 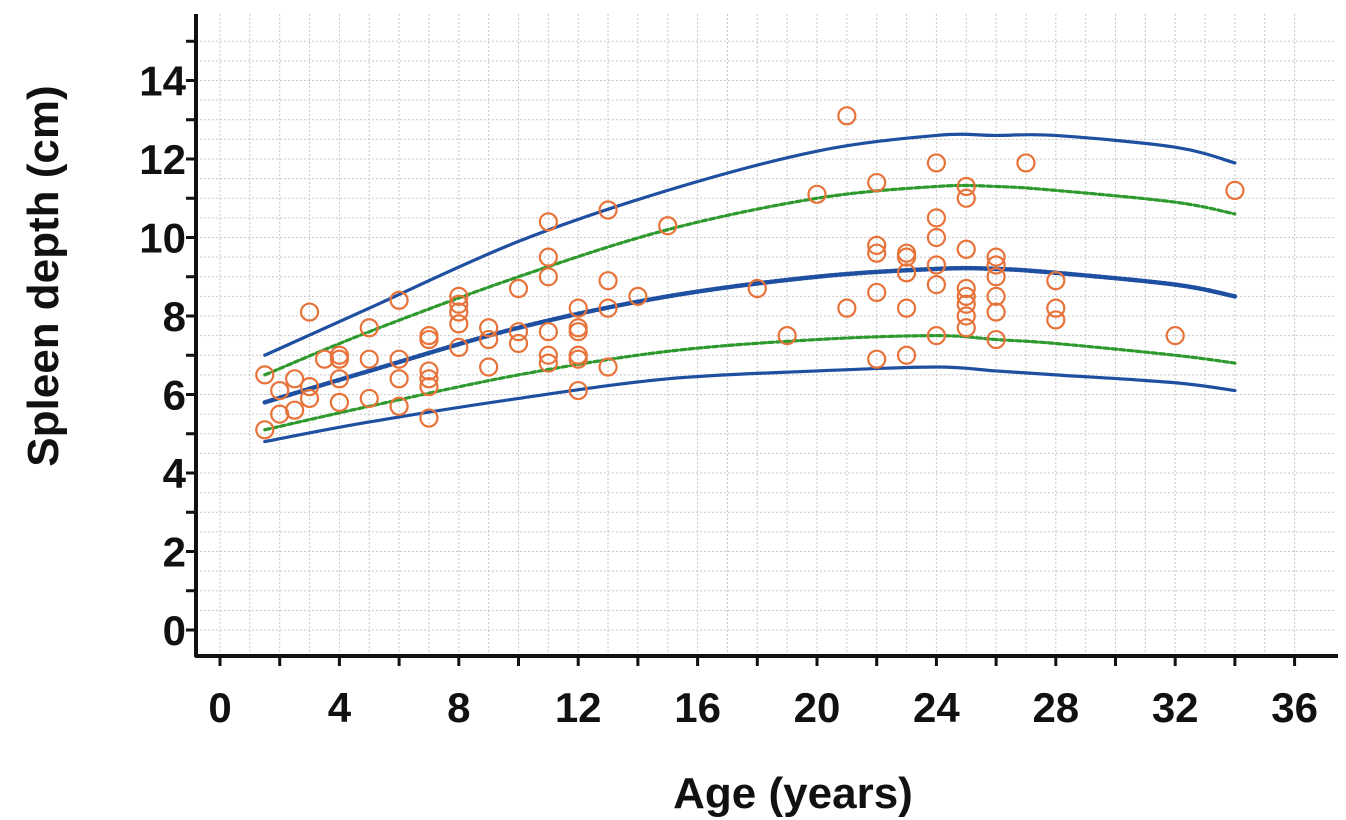 What do you see at coordinates (1294, 707) in the screenshot?
I see `x-tick-label: 36` at bounding box center [1294, 707].